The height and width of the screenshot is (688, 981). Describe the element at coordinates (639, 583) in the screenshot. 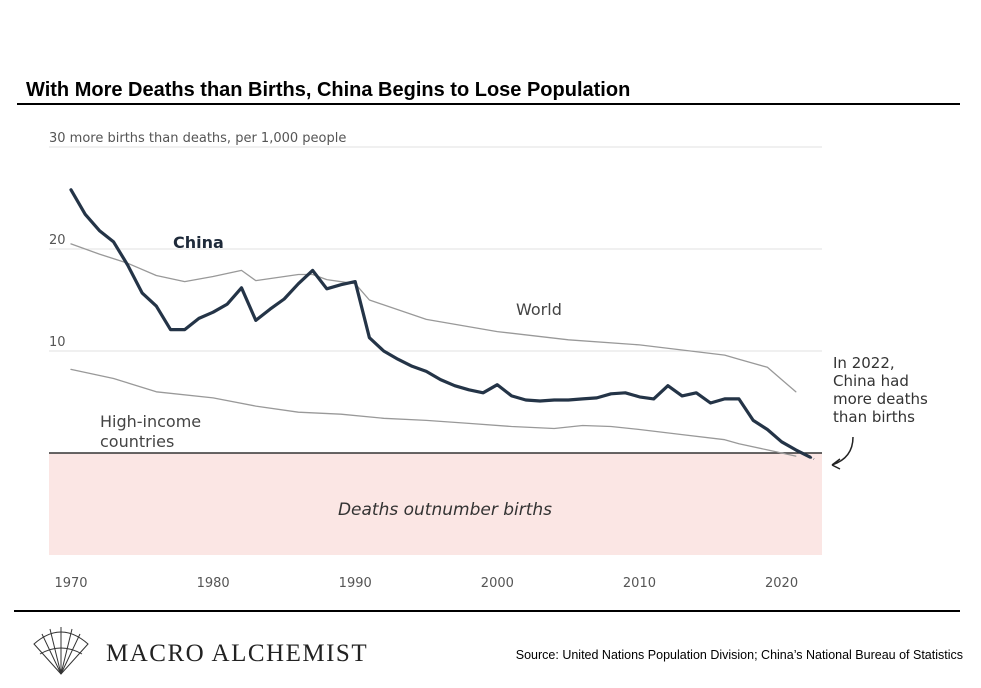

I see `x-tick-label: 2010` at that location.